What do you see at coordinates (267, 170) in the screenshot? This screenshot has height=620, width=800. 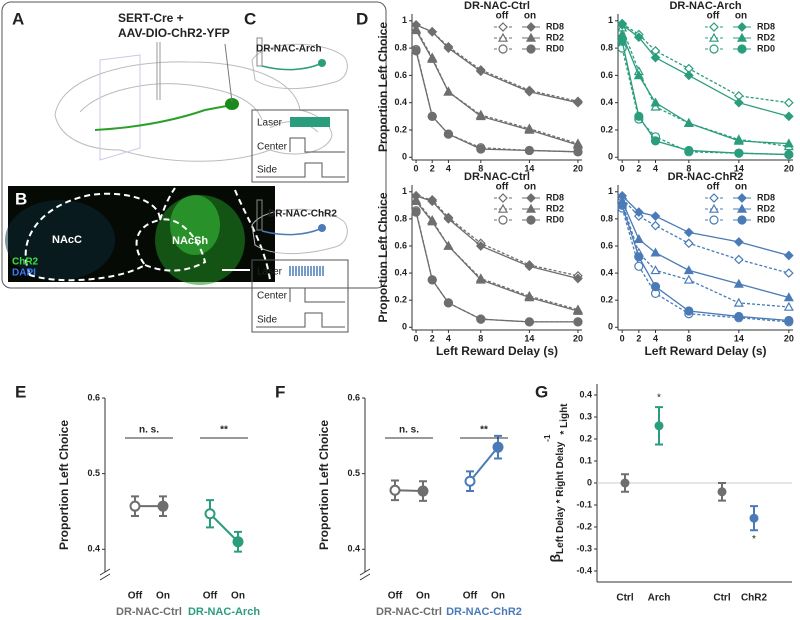 I see `protocol-row: Side` at bounding box center [267, 170].